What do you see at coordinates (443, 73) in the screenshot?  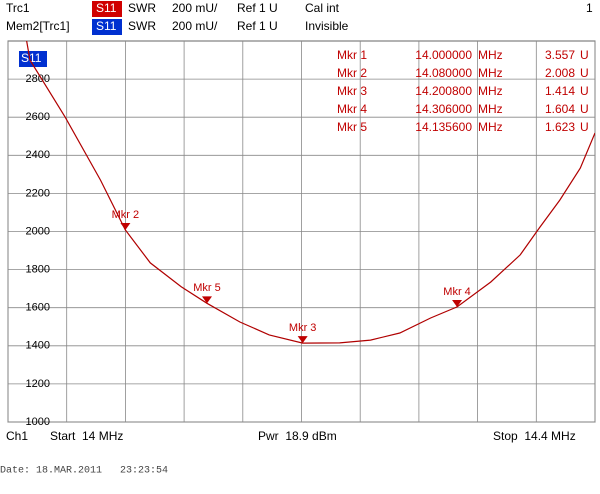 I see `marker-freq: 14.080000` at bounding box center [443, 73].